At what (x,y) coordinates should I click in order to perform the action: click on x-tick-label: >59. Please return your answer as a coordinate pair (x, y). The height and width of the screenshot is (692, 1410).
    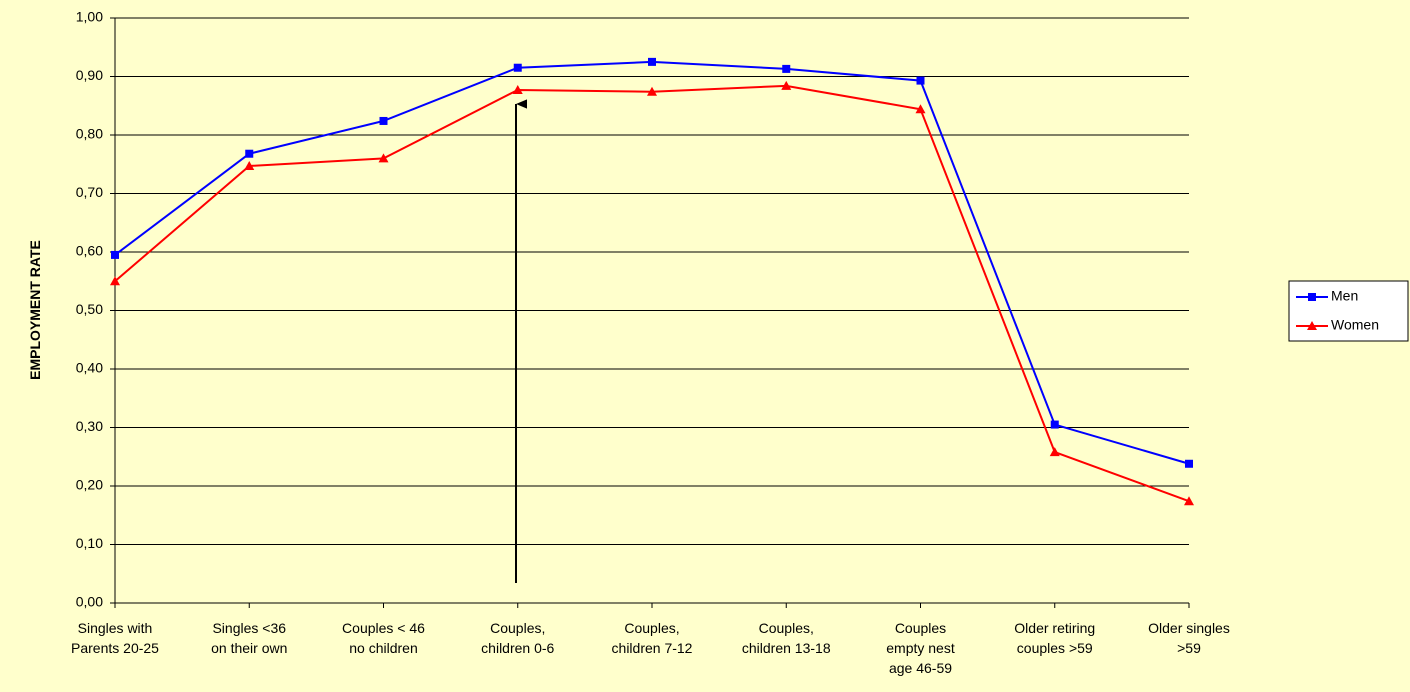
    Looking at the image, I should click on (1189, 648).